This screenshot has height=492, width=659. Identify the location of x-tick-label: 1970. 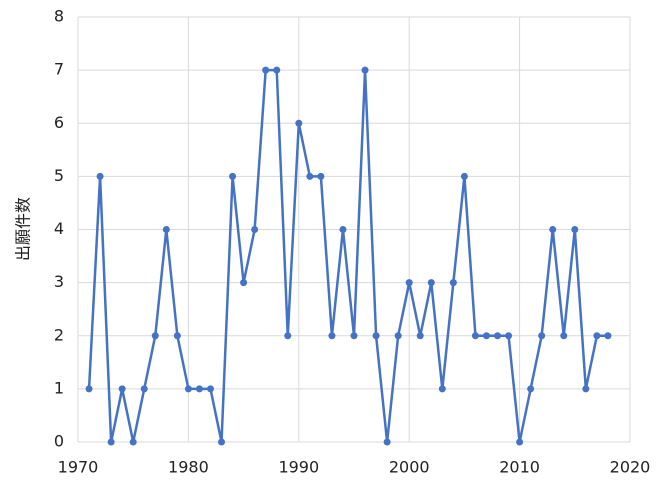
(78, 467).